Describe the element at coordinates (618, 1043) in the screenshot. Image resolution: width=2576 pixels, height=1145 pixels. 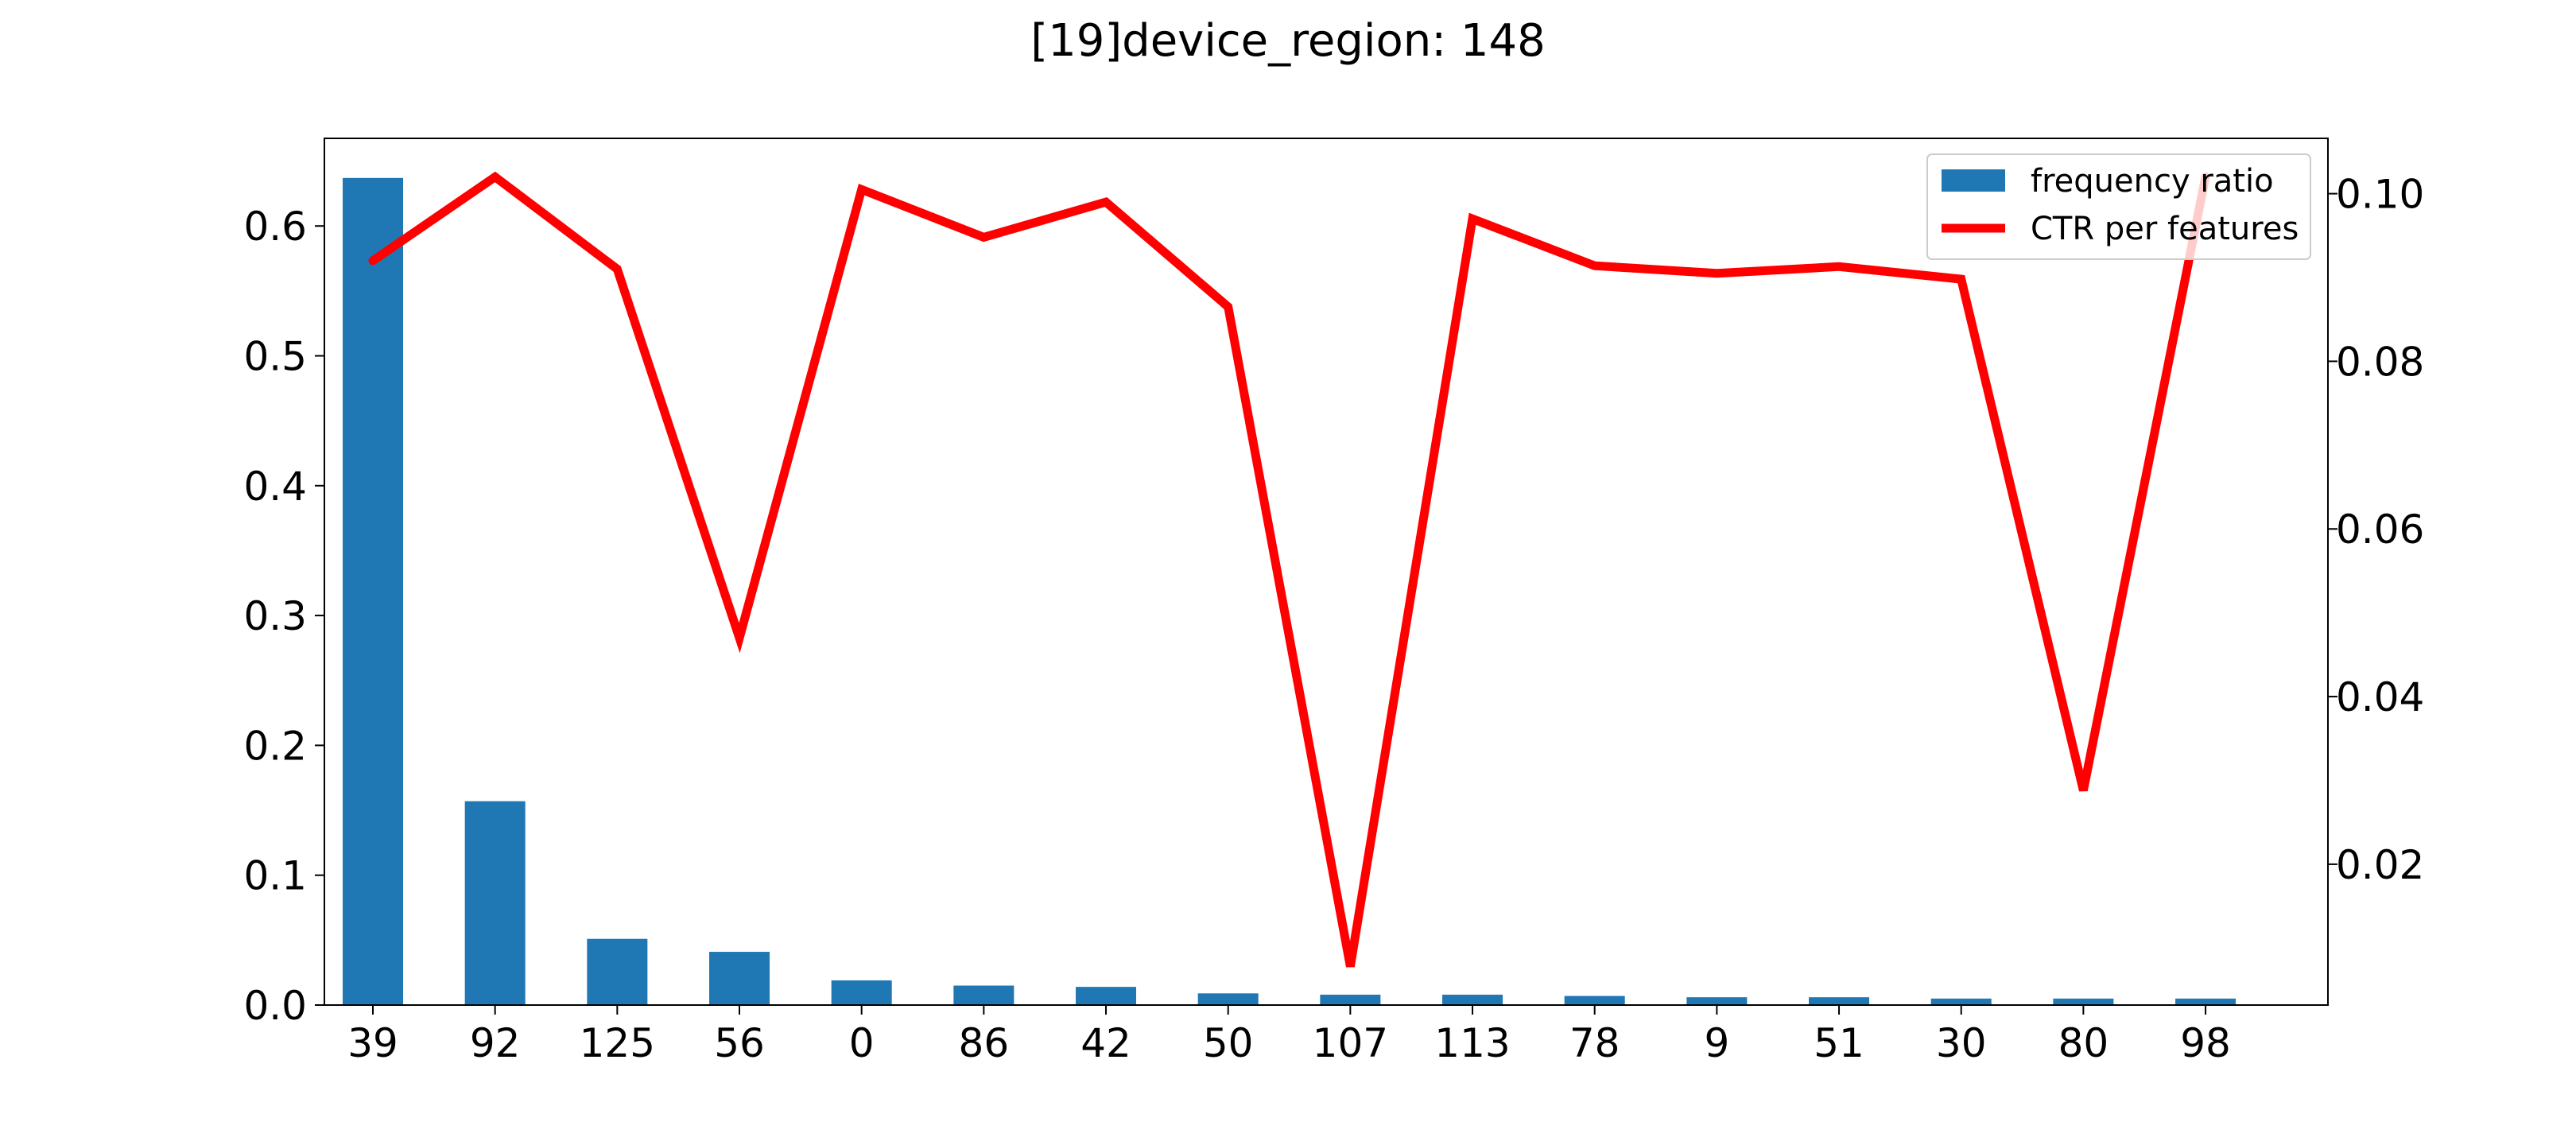
I see `x-tick-label: 125` at that location.